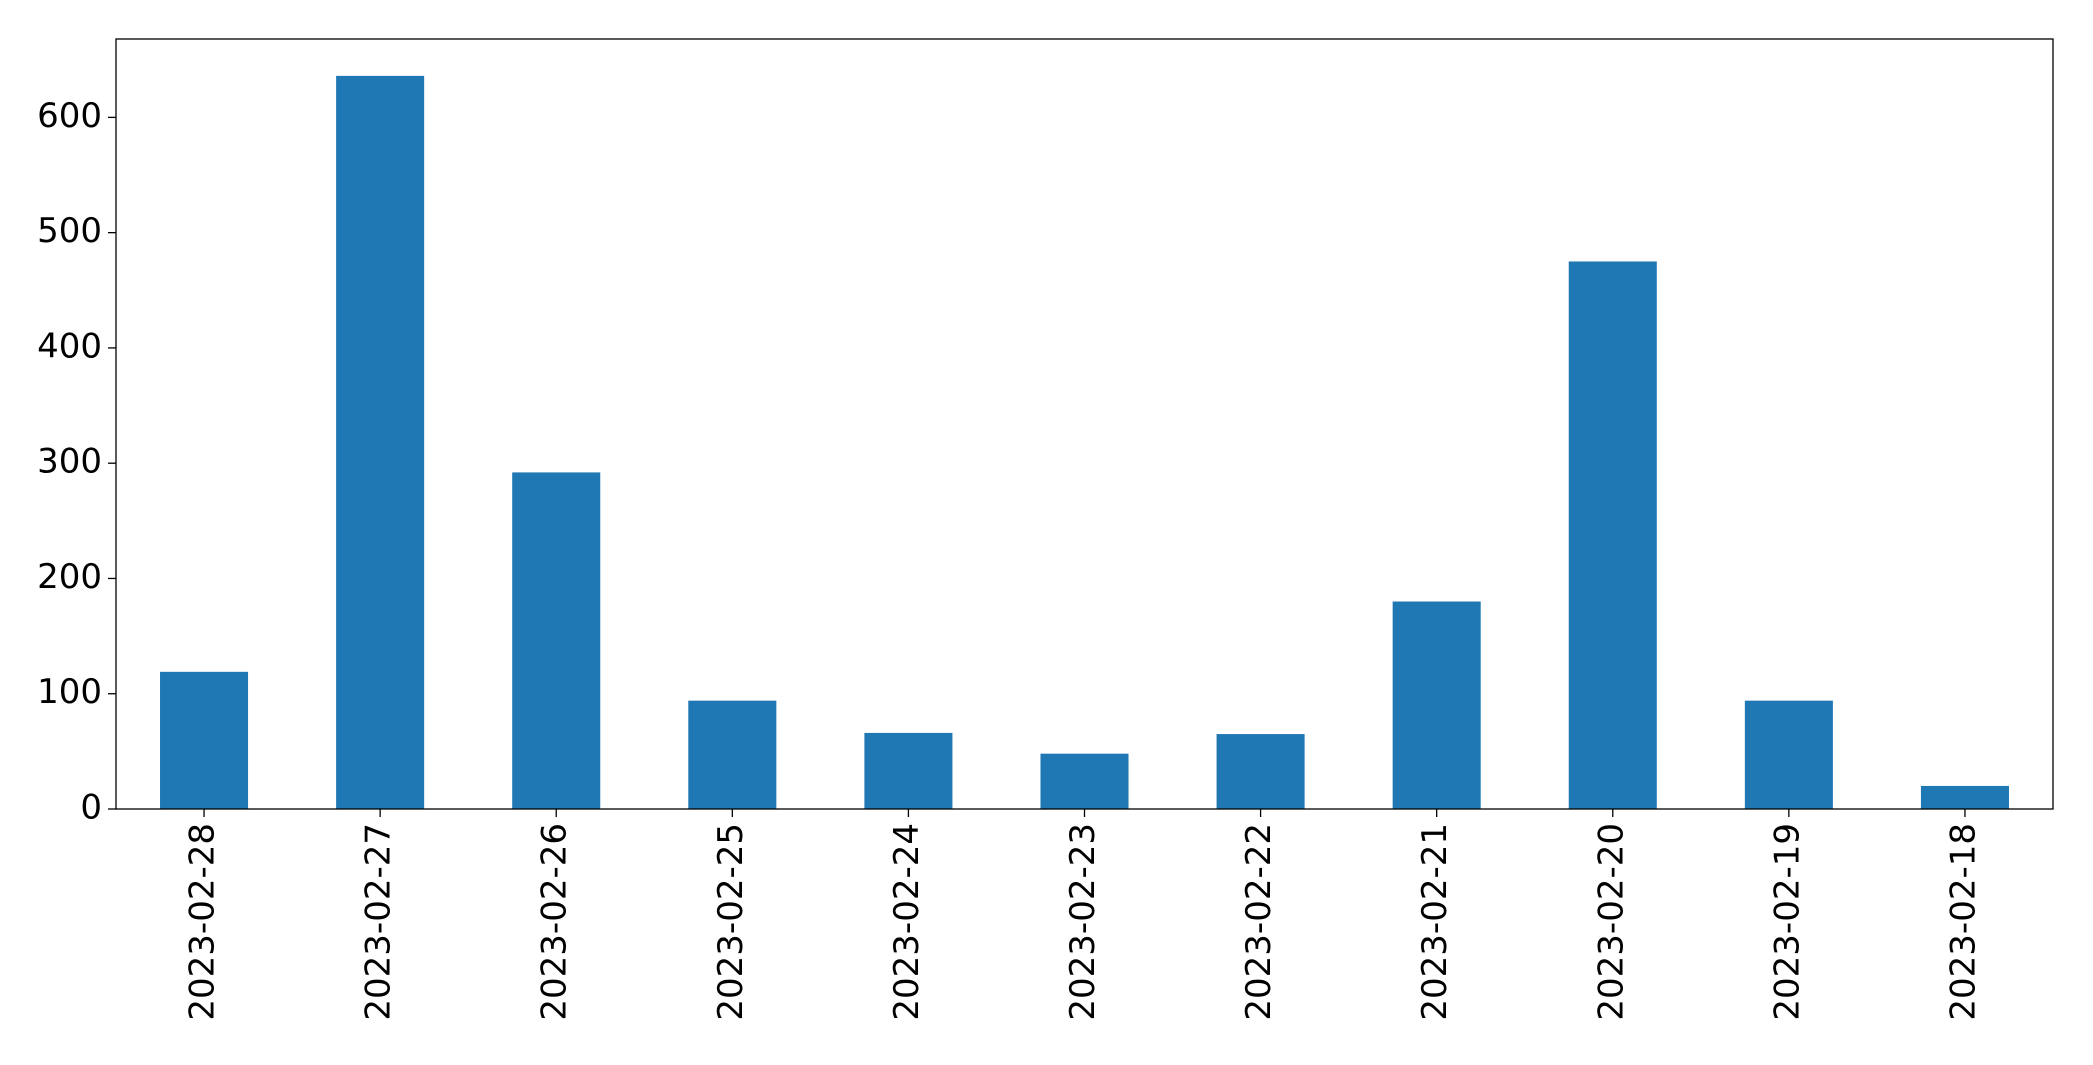 Image resolution: width=2093 pixels, height=1065 pixels. What do you see at coordinates (379, 922) in the screenshot?
I see `x-tick-label: 2023-02-27` at bounding box center [379, 922].